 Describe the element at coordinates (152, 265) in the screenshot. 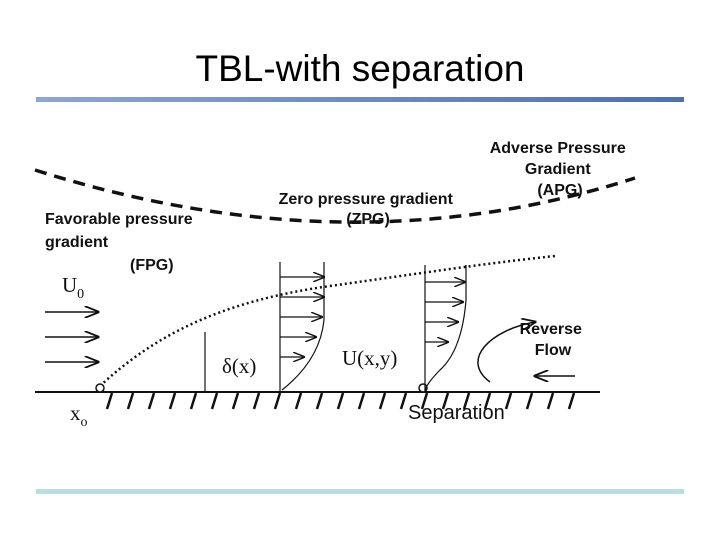

I see `fpg-line: (FPG)` at that location.